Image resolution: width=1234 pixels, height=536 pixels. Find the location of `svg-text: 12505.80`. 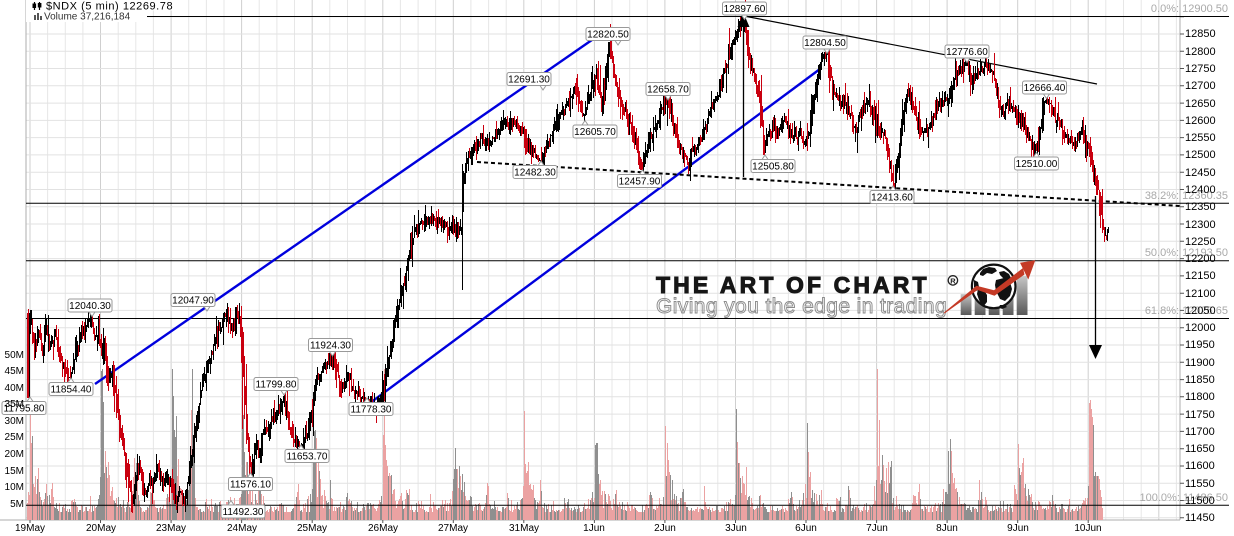

svg-text: 12505.80 is located at coordinates (773, 167).